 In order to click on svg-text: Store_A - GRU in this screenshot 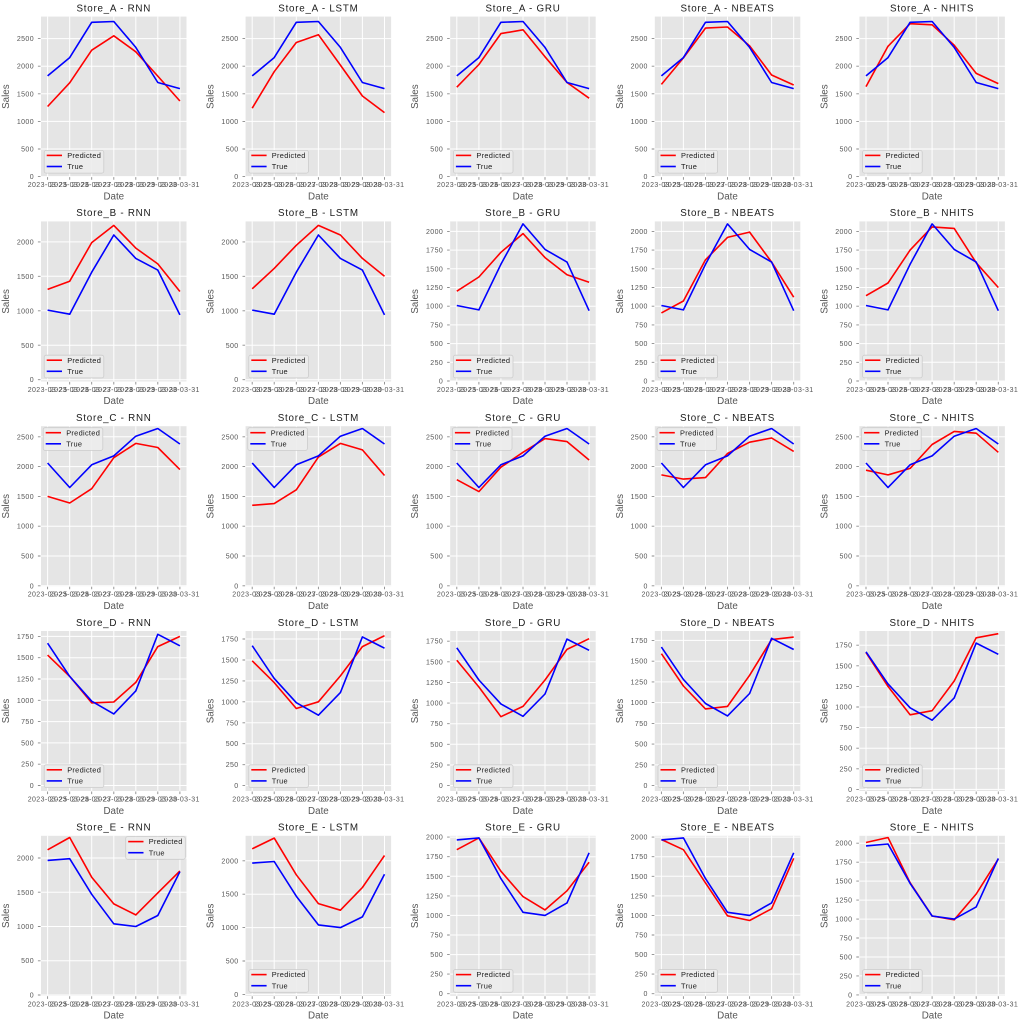, I will do `click(522, 8)`.